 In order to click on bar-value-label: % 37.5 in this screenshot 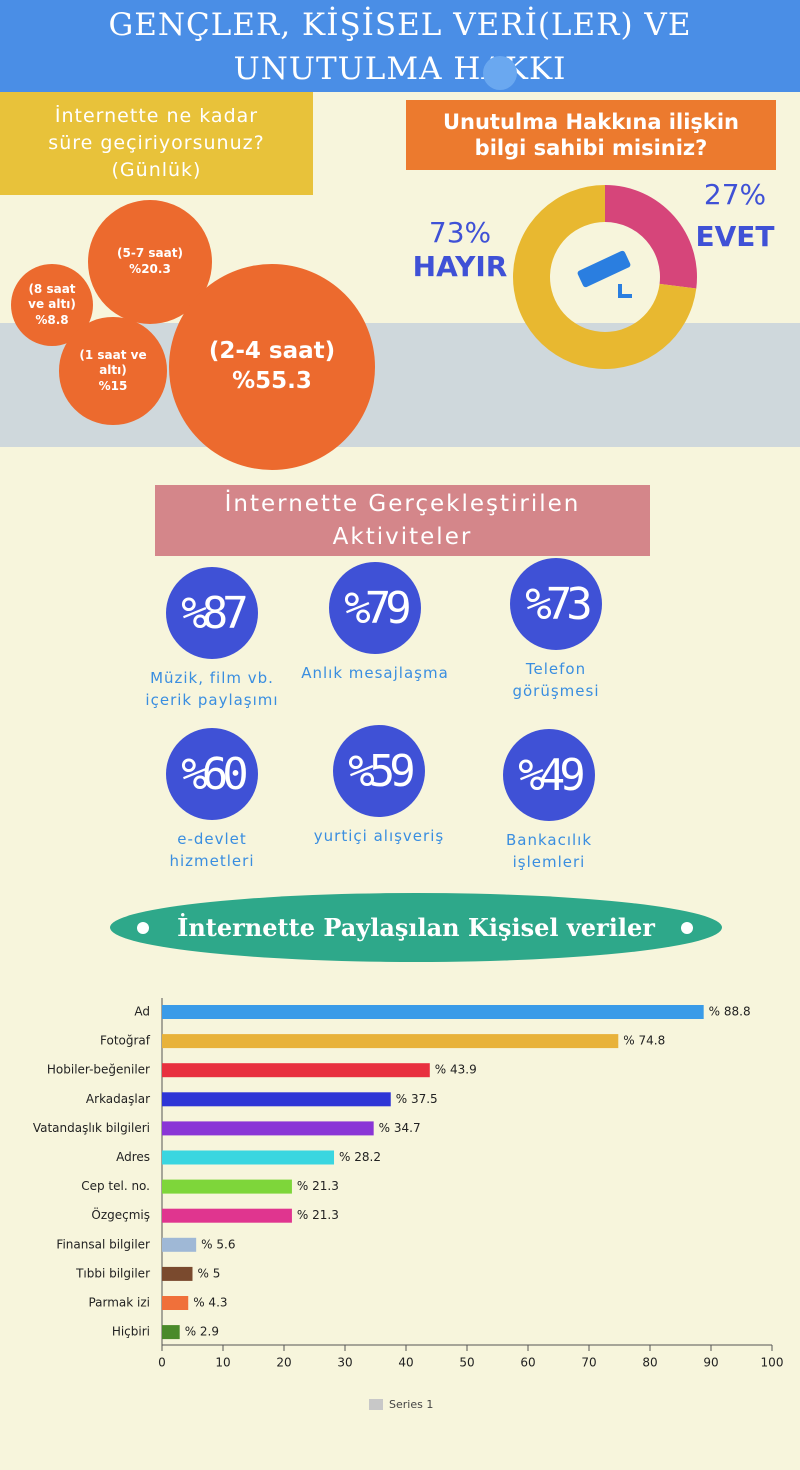, I will do `click(417, 1099)`.